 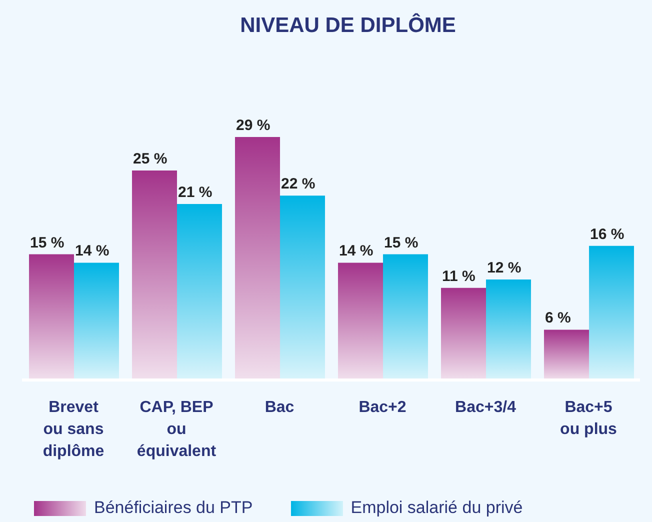 What do you see at coordinates (459, 276) in the screenshot?
I see `data-label: 11 %` at bounding box center [459, 276].